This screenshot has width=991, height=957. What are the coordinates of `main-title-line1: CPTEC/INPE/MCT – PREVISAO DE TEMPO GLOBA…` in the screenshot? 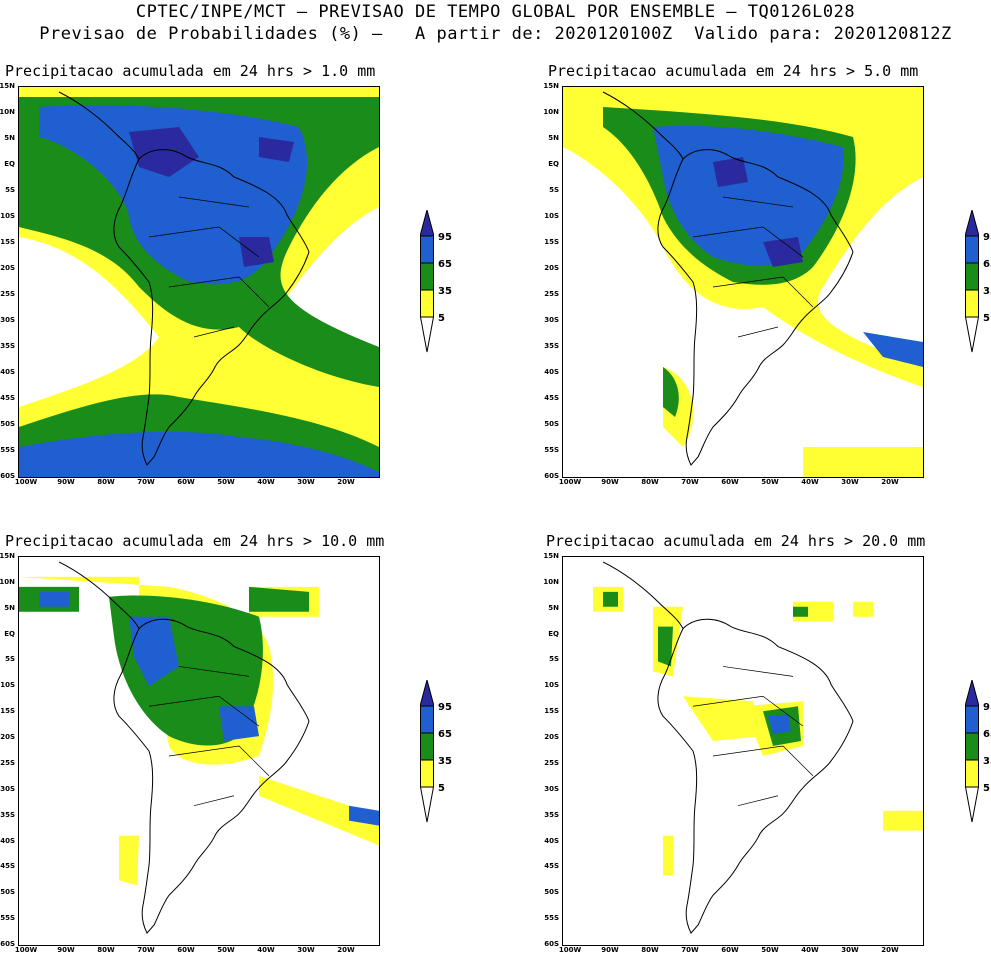 It's located at (495, 12).